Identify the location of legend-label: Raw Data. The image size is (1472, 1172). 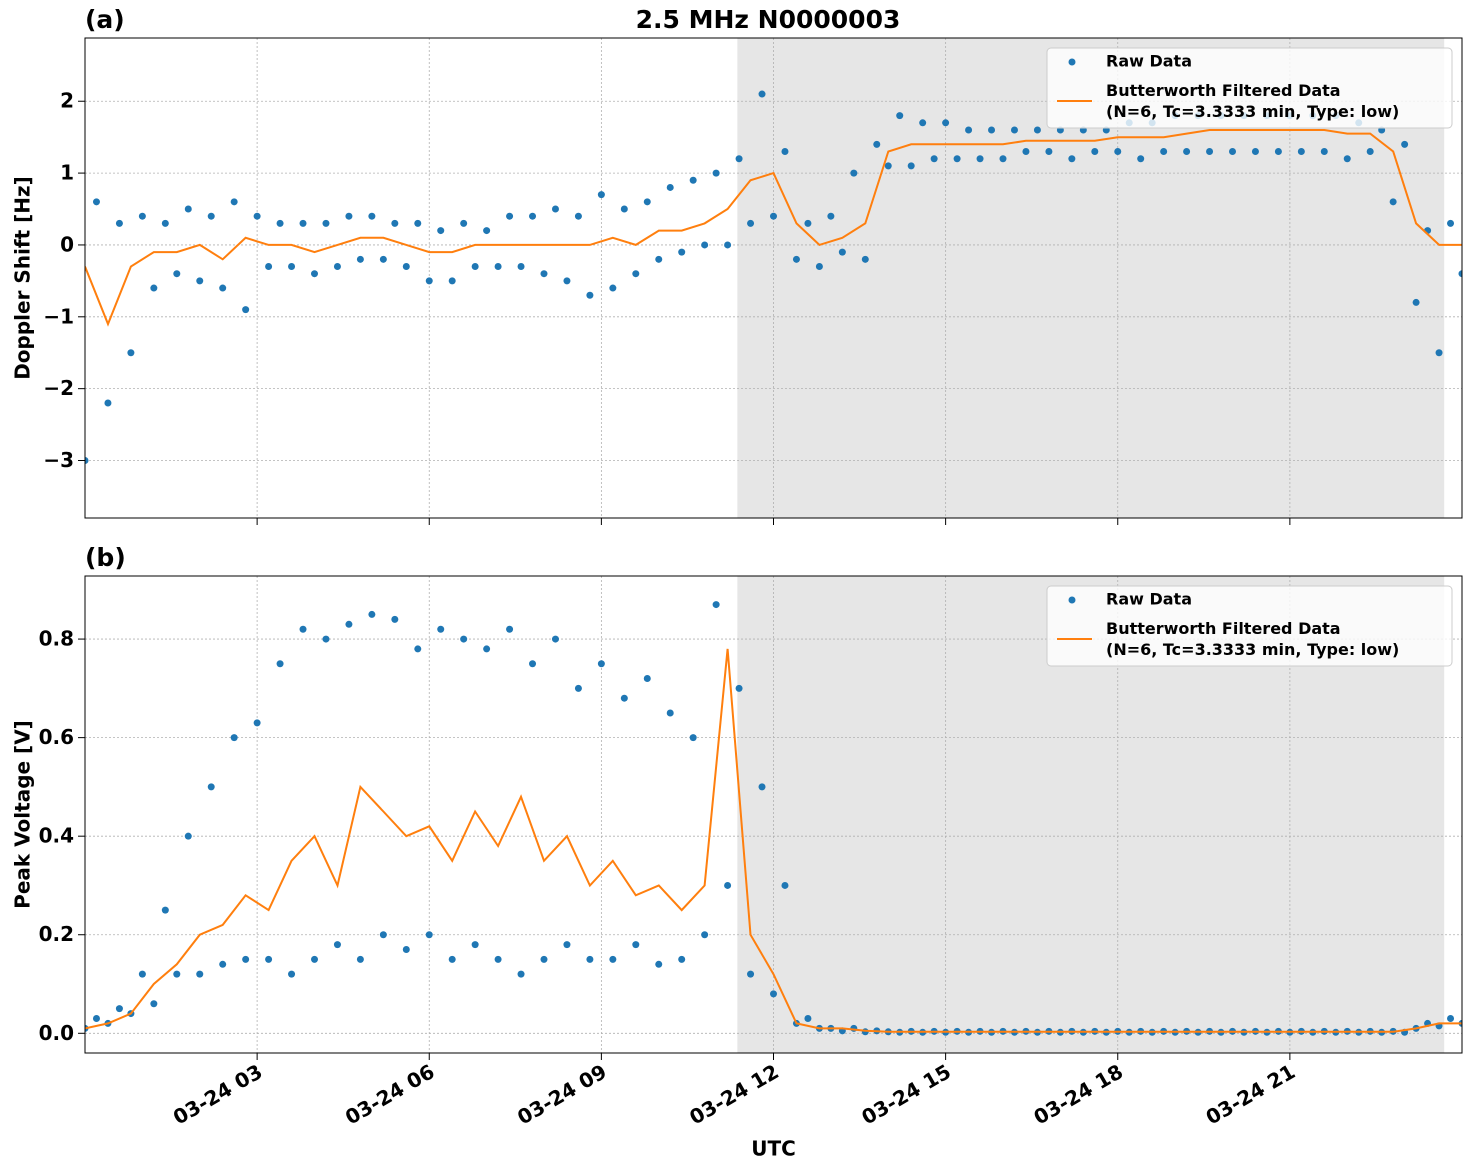
(1149, 61).